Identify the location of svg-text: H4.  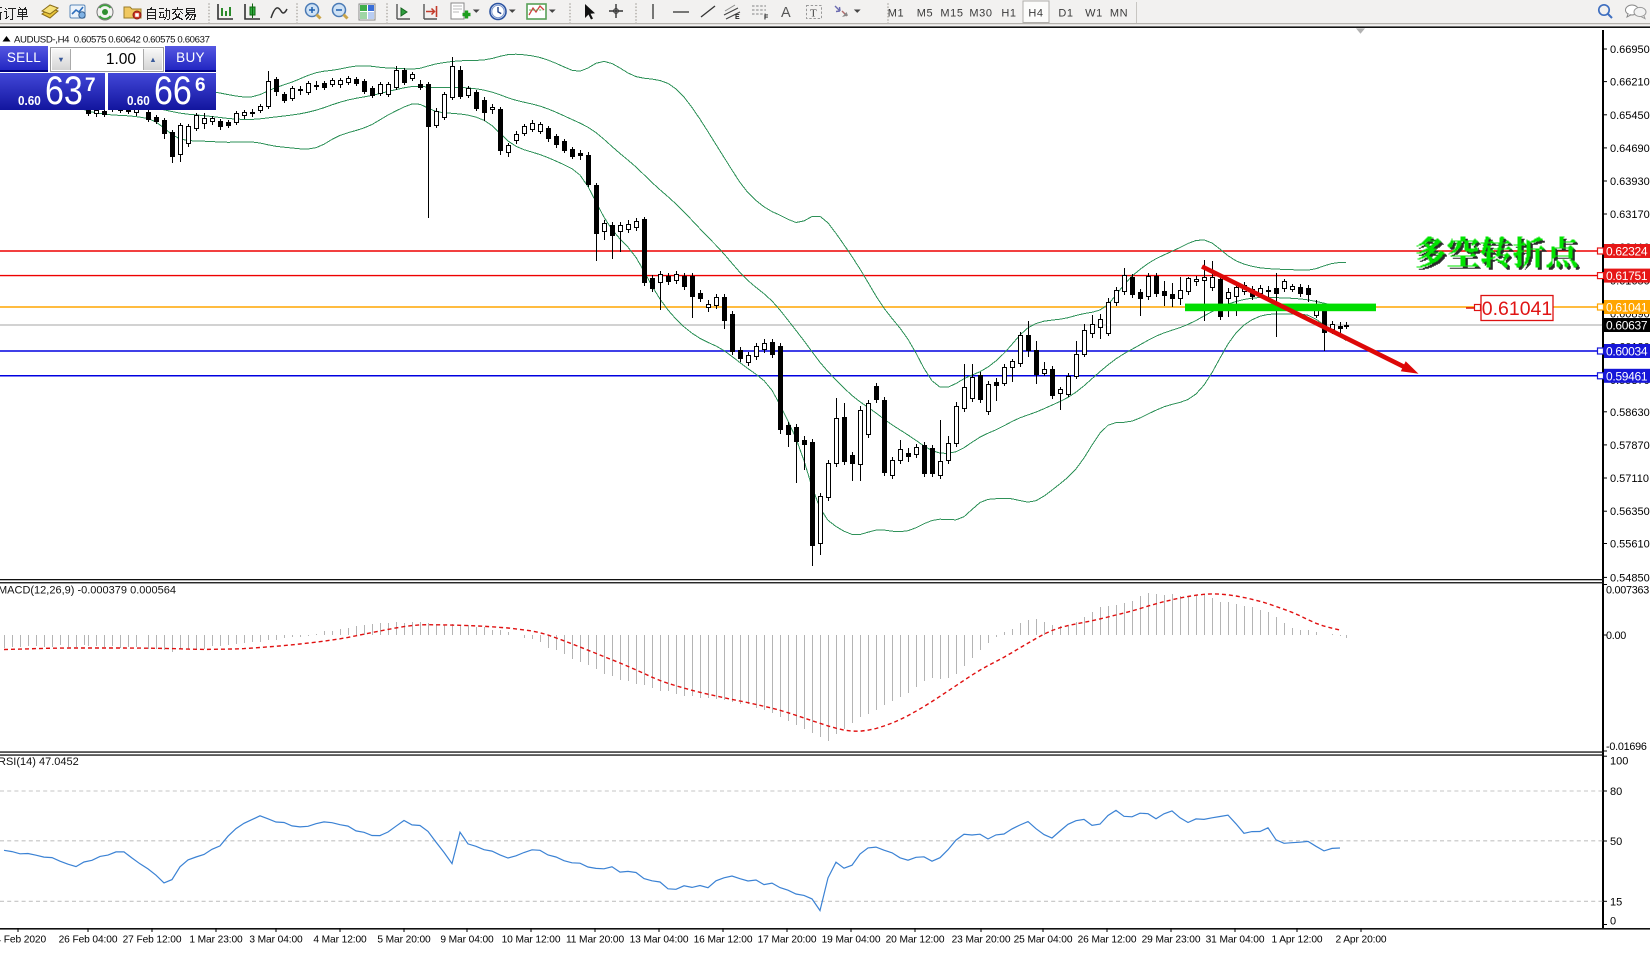
(1035, 14).